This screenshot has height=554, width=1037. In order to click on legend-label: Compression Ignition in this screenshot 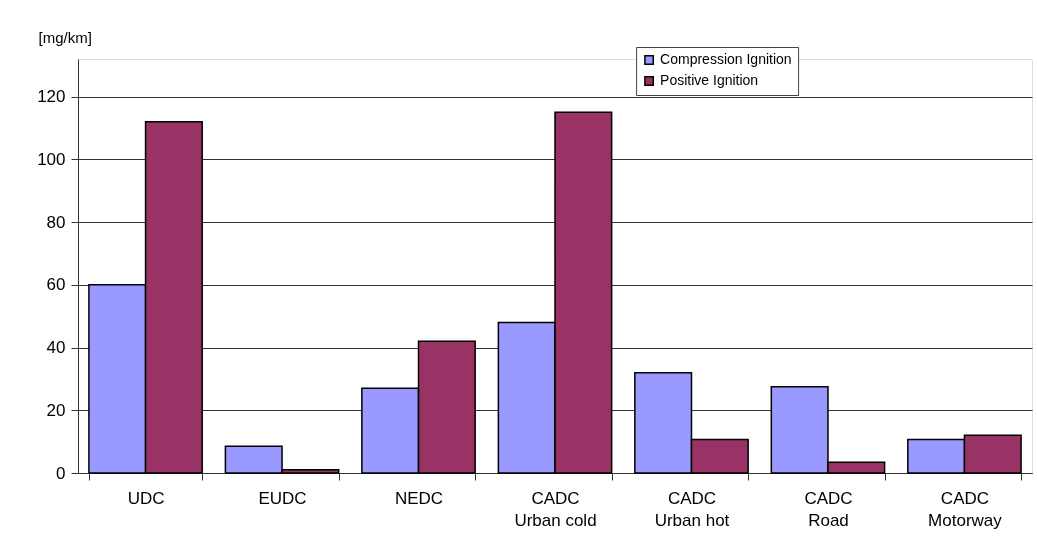, I will do `click(726, 59)`.